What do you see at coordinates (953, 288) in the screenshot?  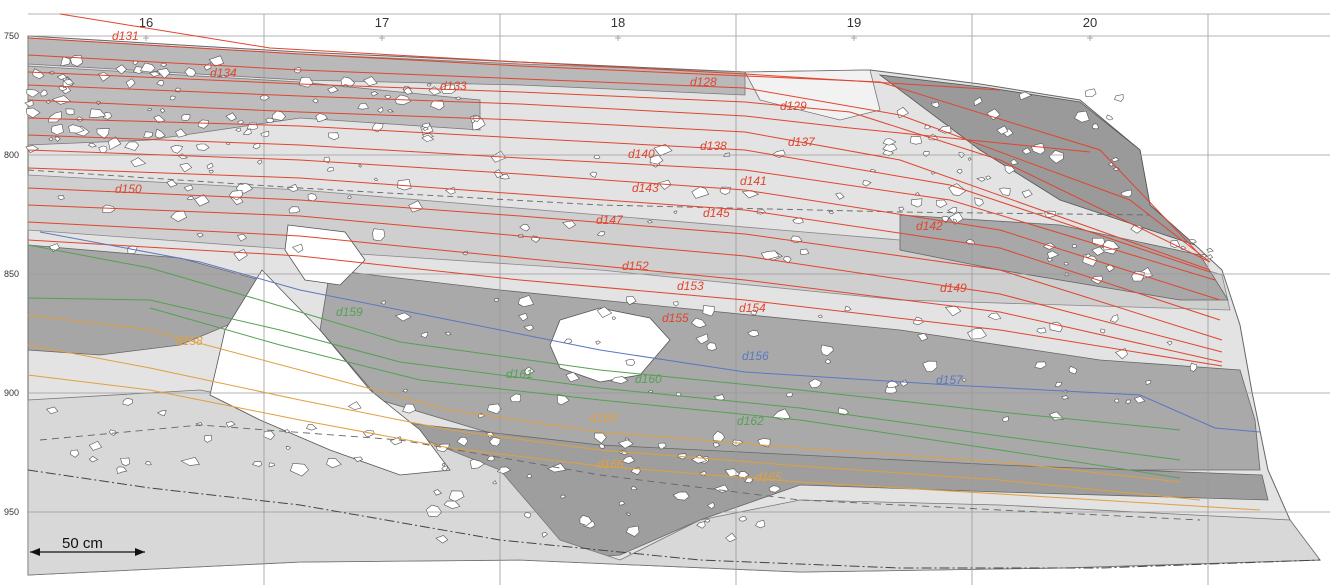 I see `label-d149: d149` at bounding box center [953, 288].